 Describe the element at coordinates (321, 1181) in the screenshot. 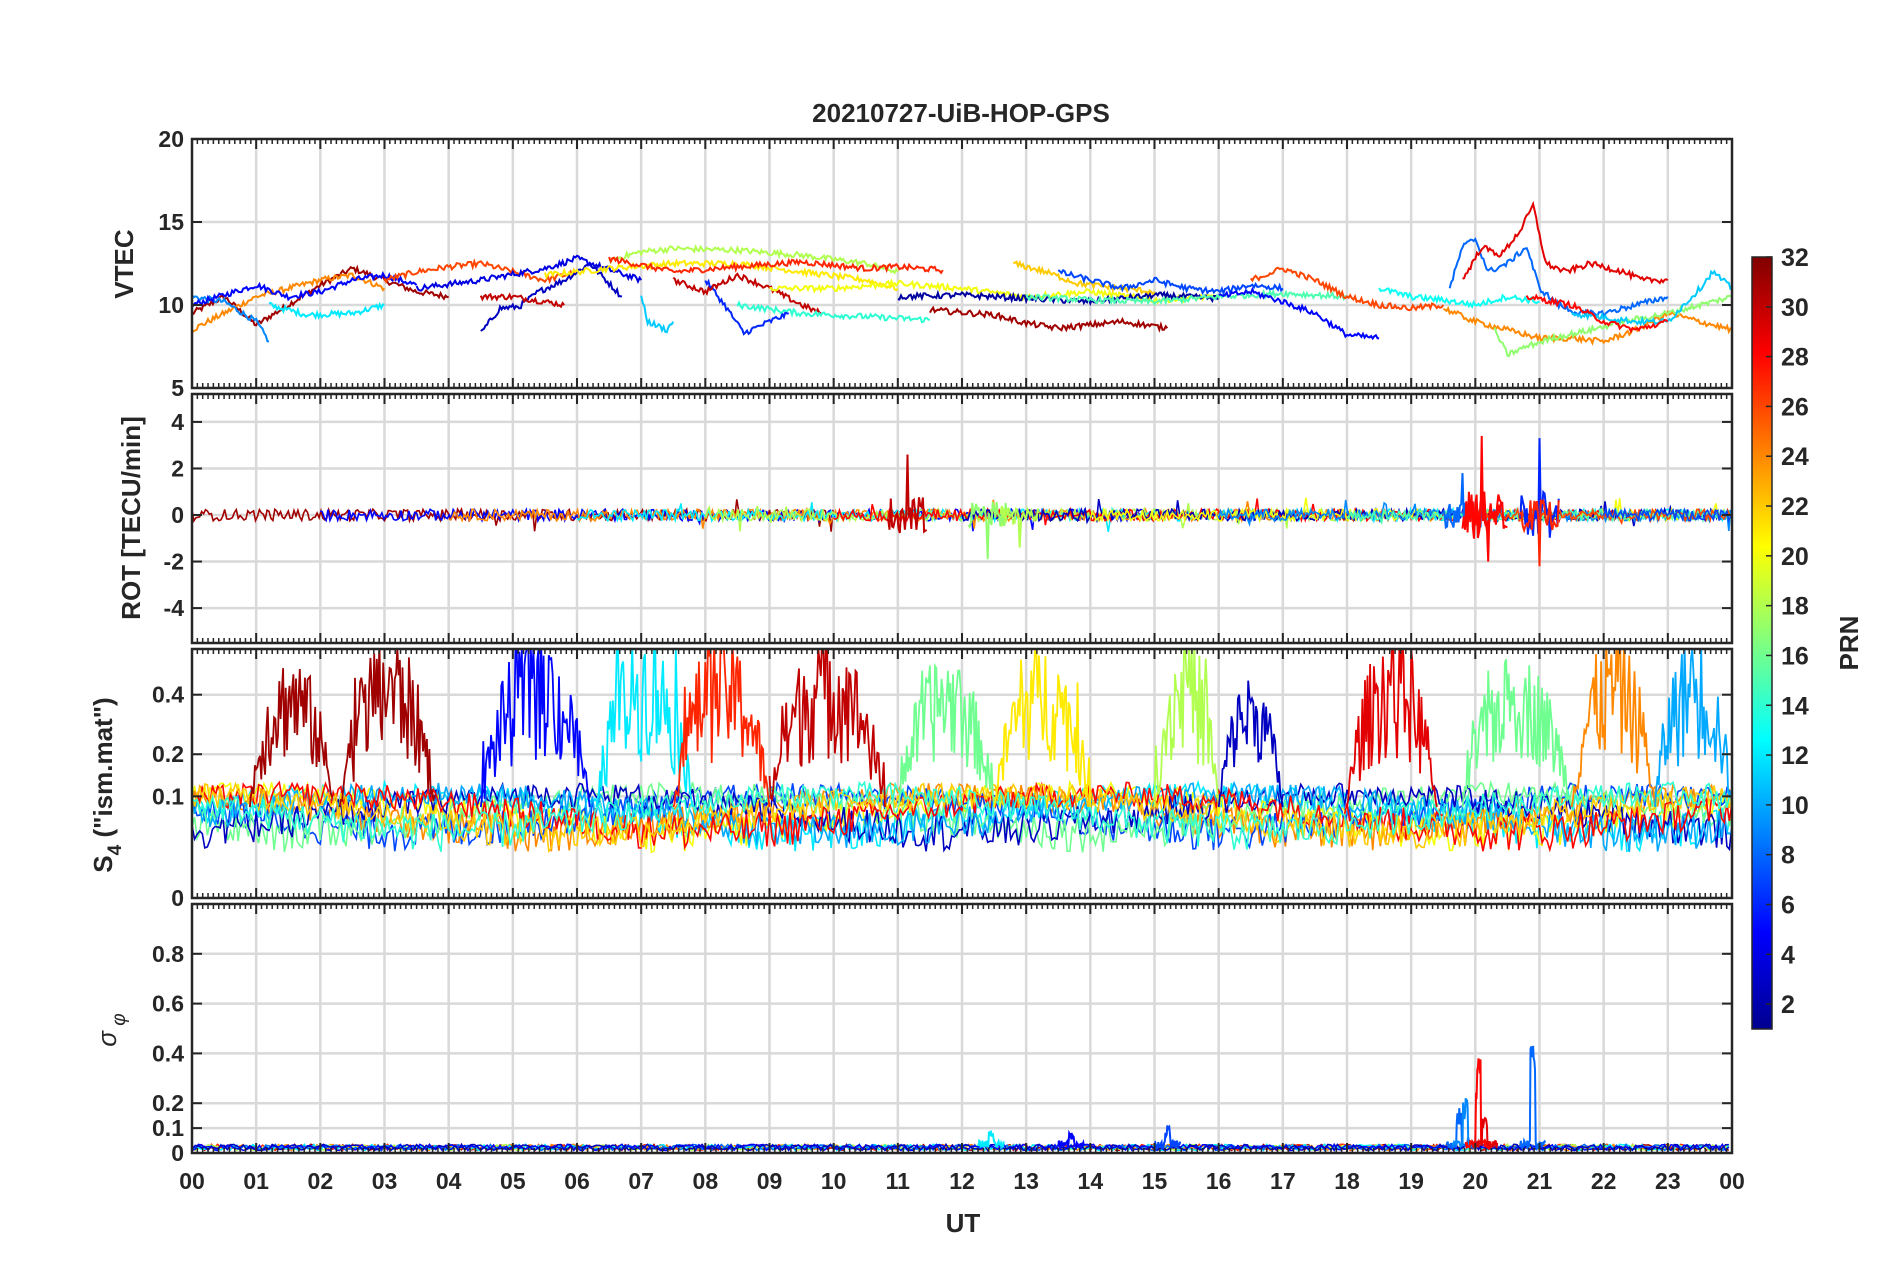

I see `x-tick-label: 02` at that location.